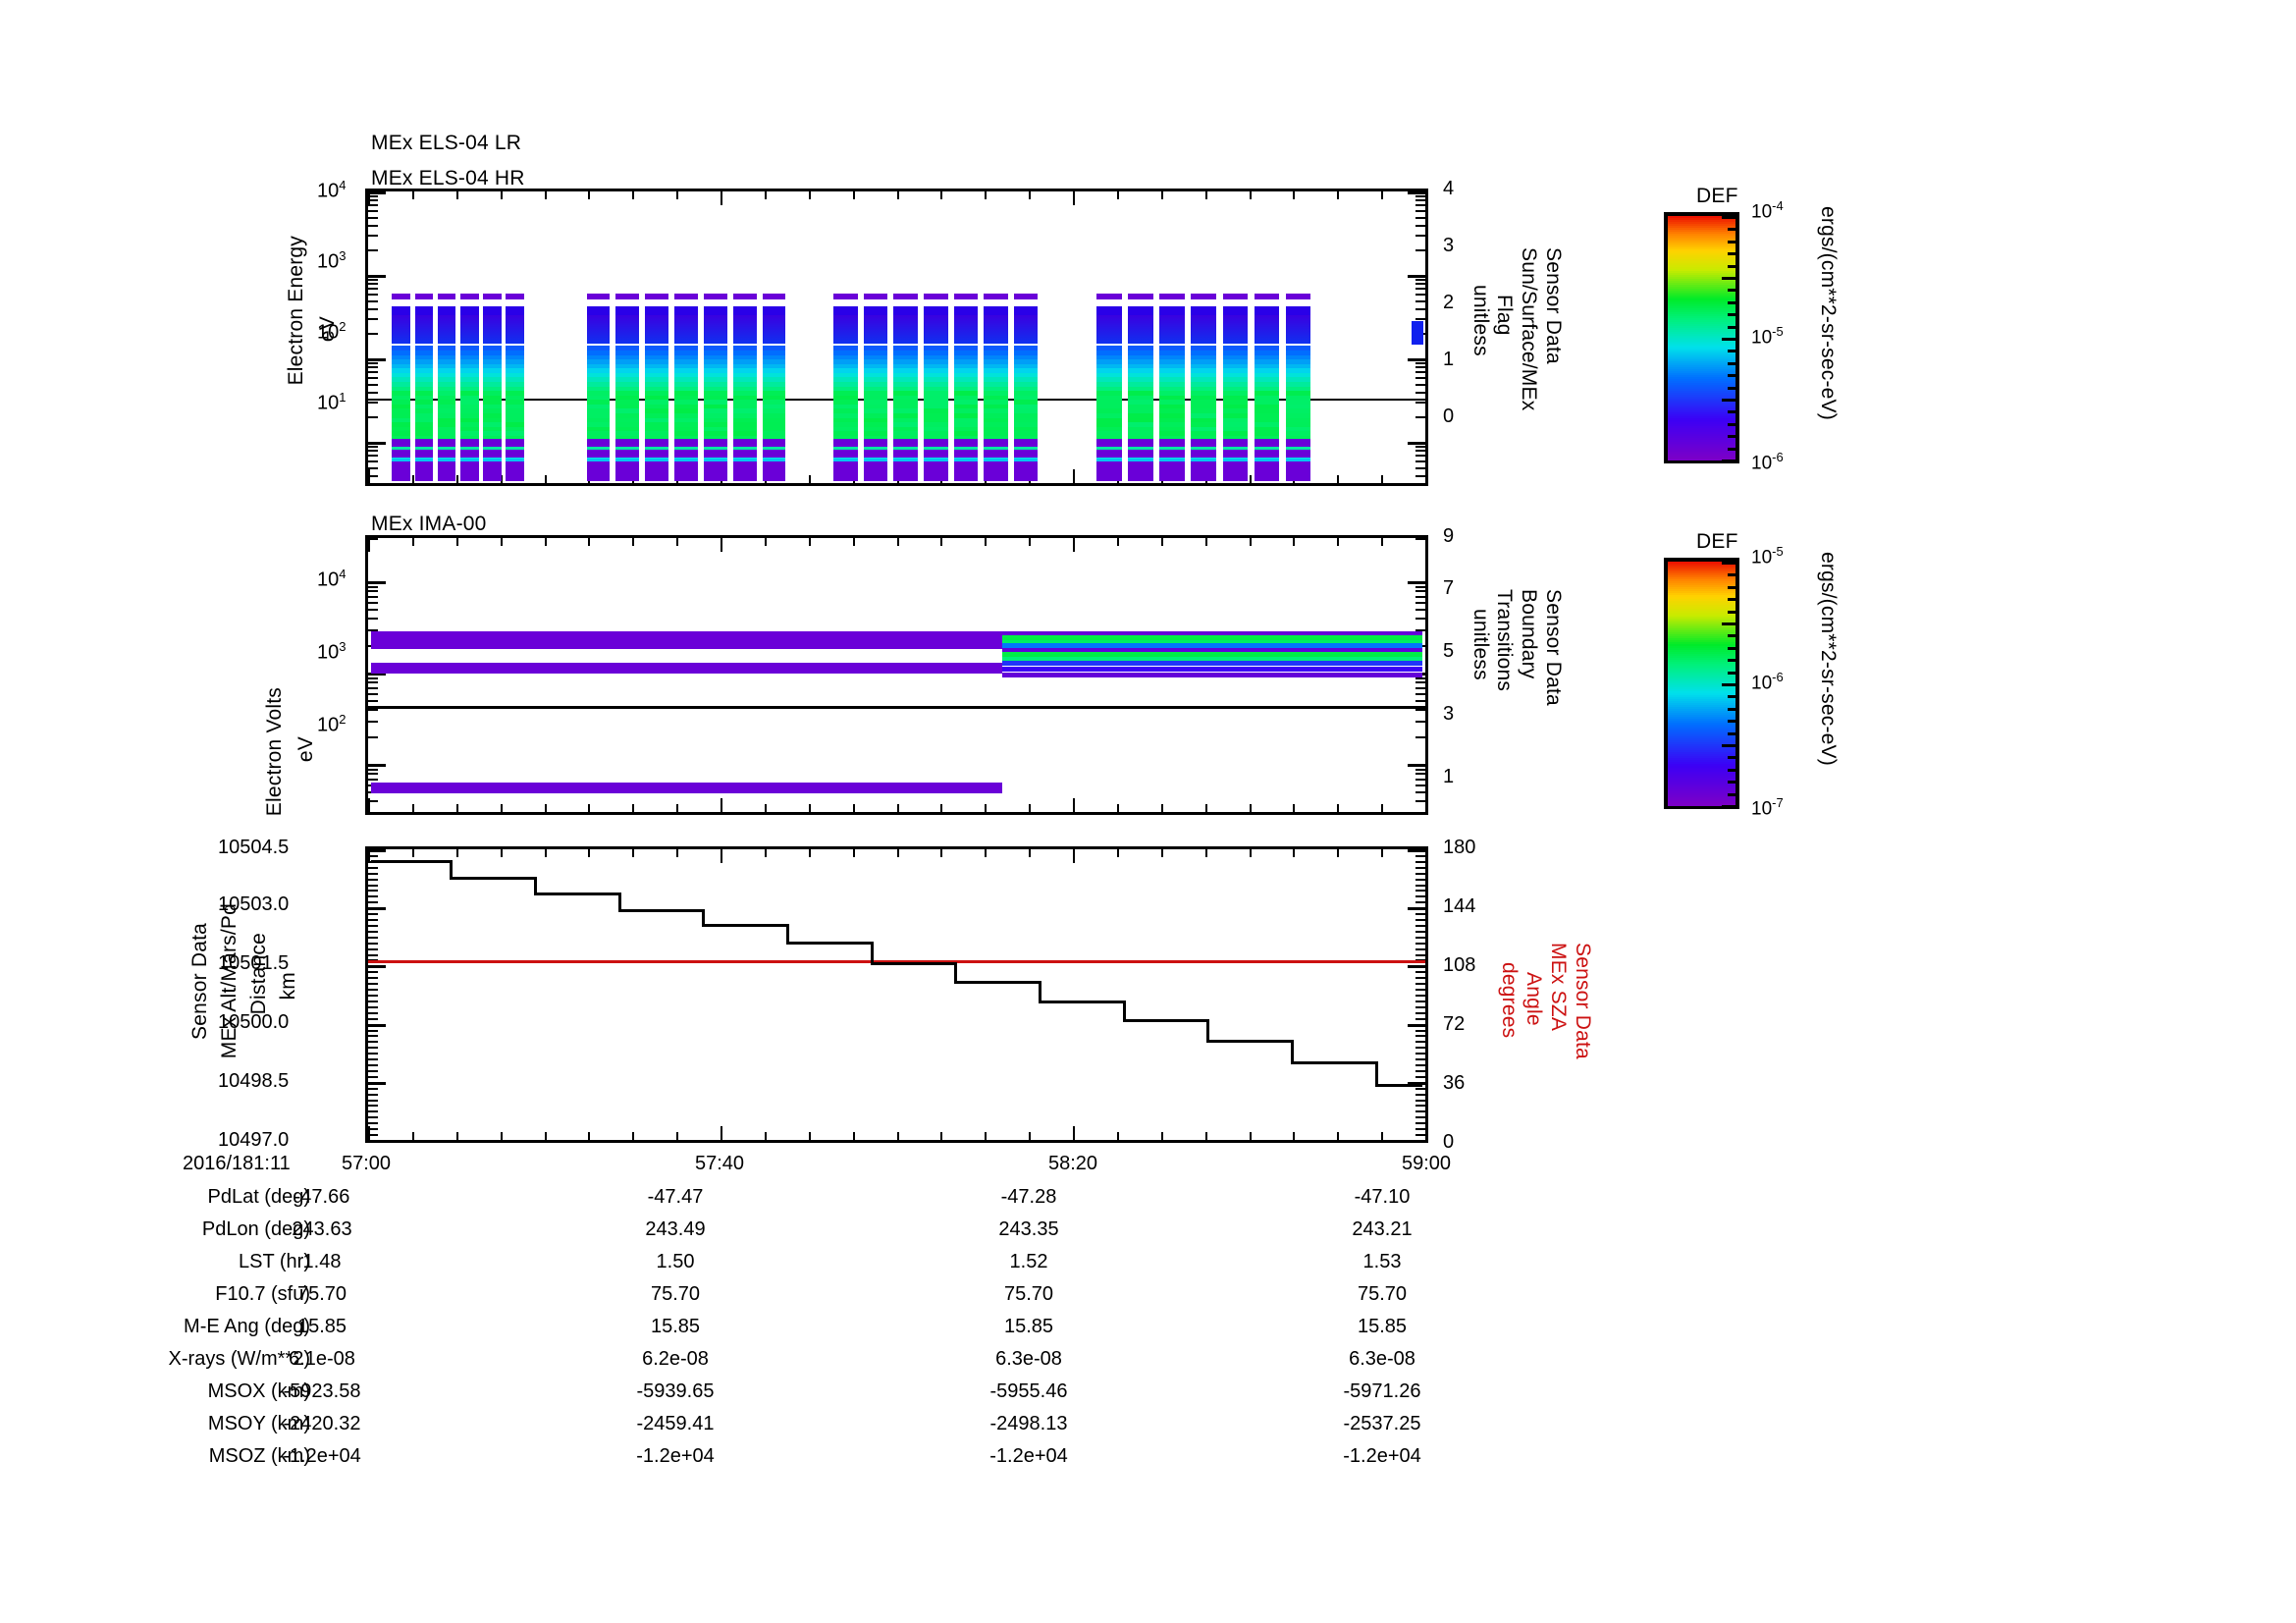 The height and width of the screenshot is (1623, 2296). Describe the element at coordinates (1416, 443) in the screenshot. I see `y-tick-major` at that location.